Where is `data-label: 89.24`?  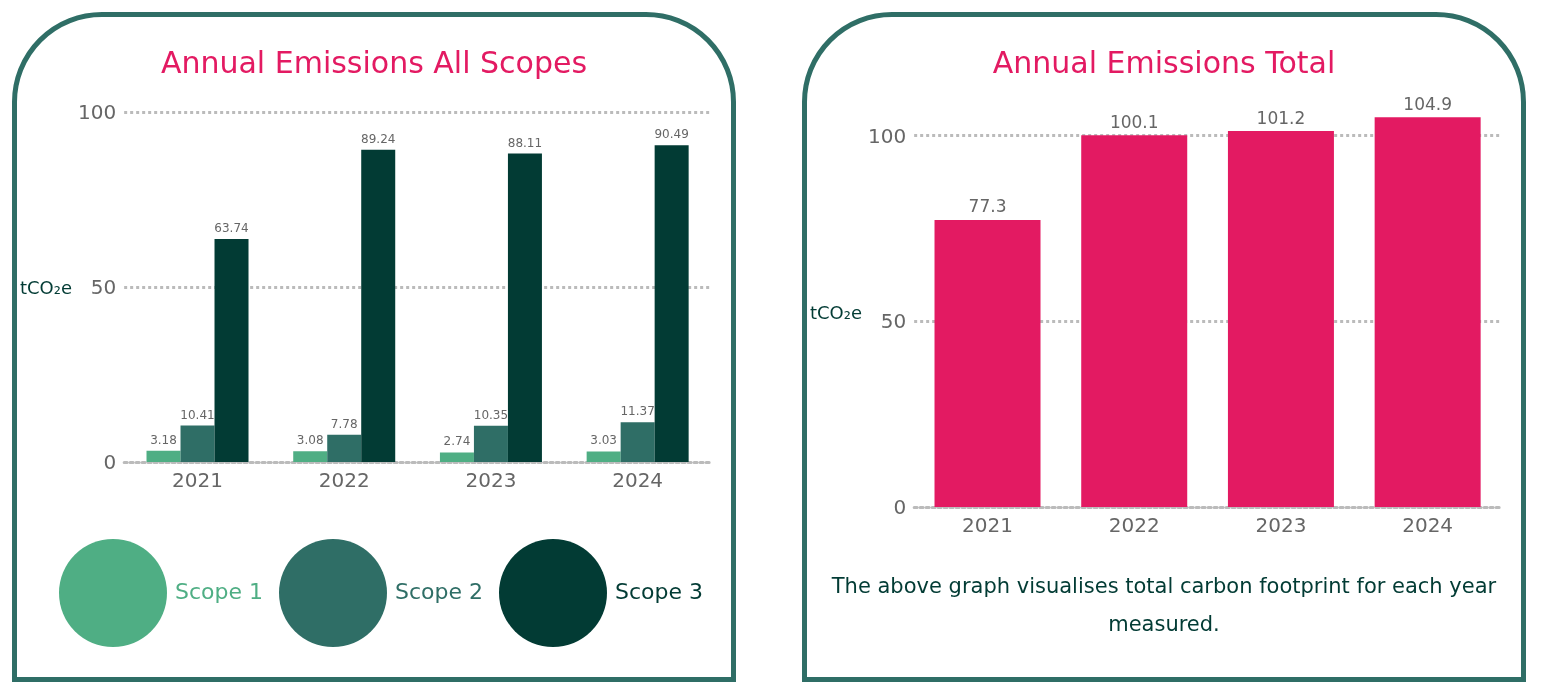 data-label: 89.24 is located at coordinates (378, 138).